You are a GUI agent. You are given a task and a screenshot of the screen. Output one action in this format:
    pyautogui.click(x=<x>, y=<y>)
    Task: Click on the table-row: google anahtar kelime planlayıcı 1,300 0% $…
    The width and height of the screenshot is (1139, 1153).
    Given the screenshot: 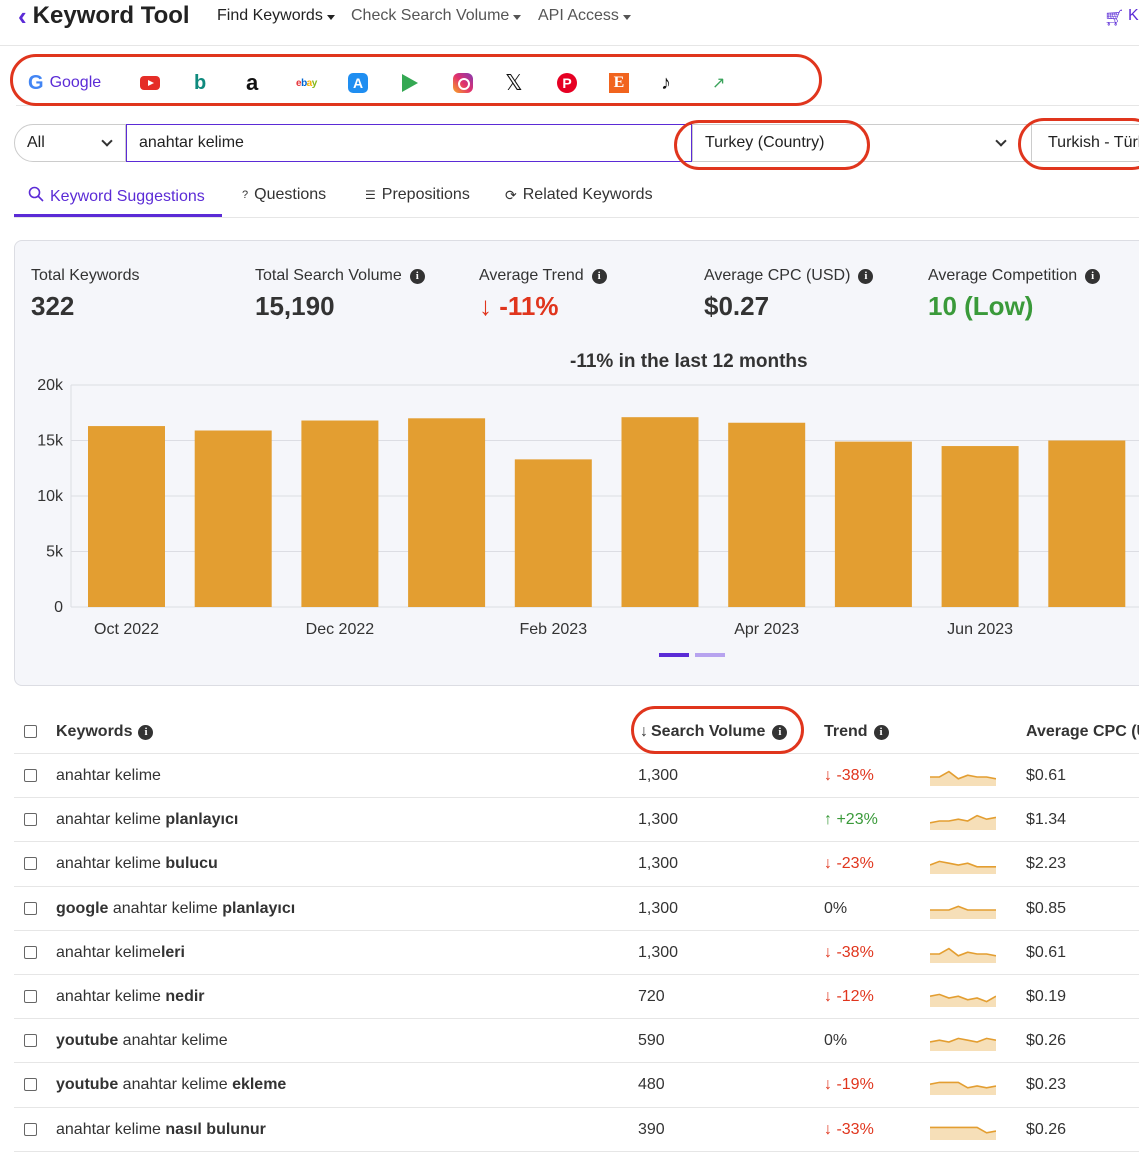 What is the action you would take?
    pyautogui.click(x=576, y=909)
    